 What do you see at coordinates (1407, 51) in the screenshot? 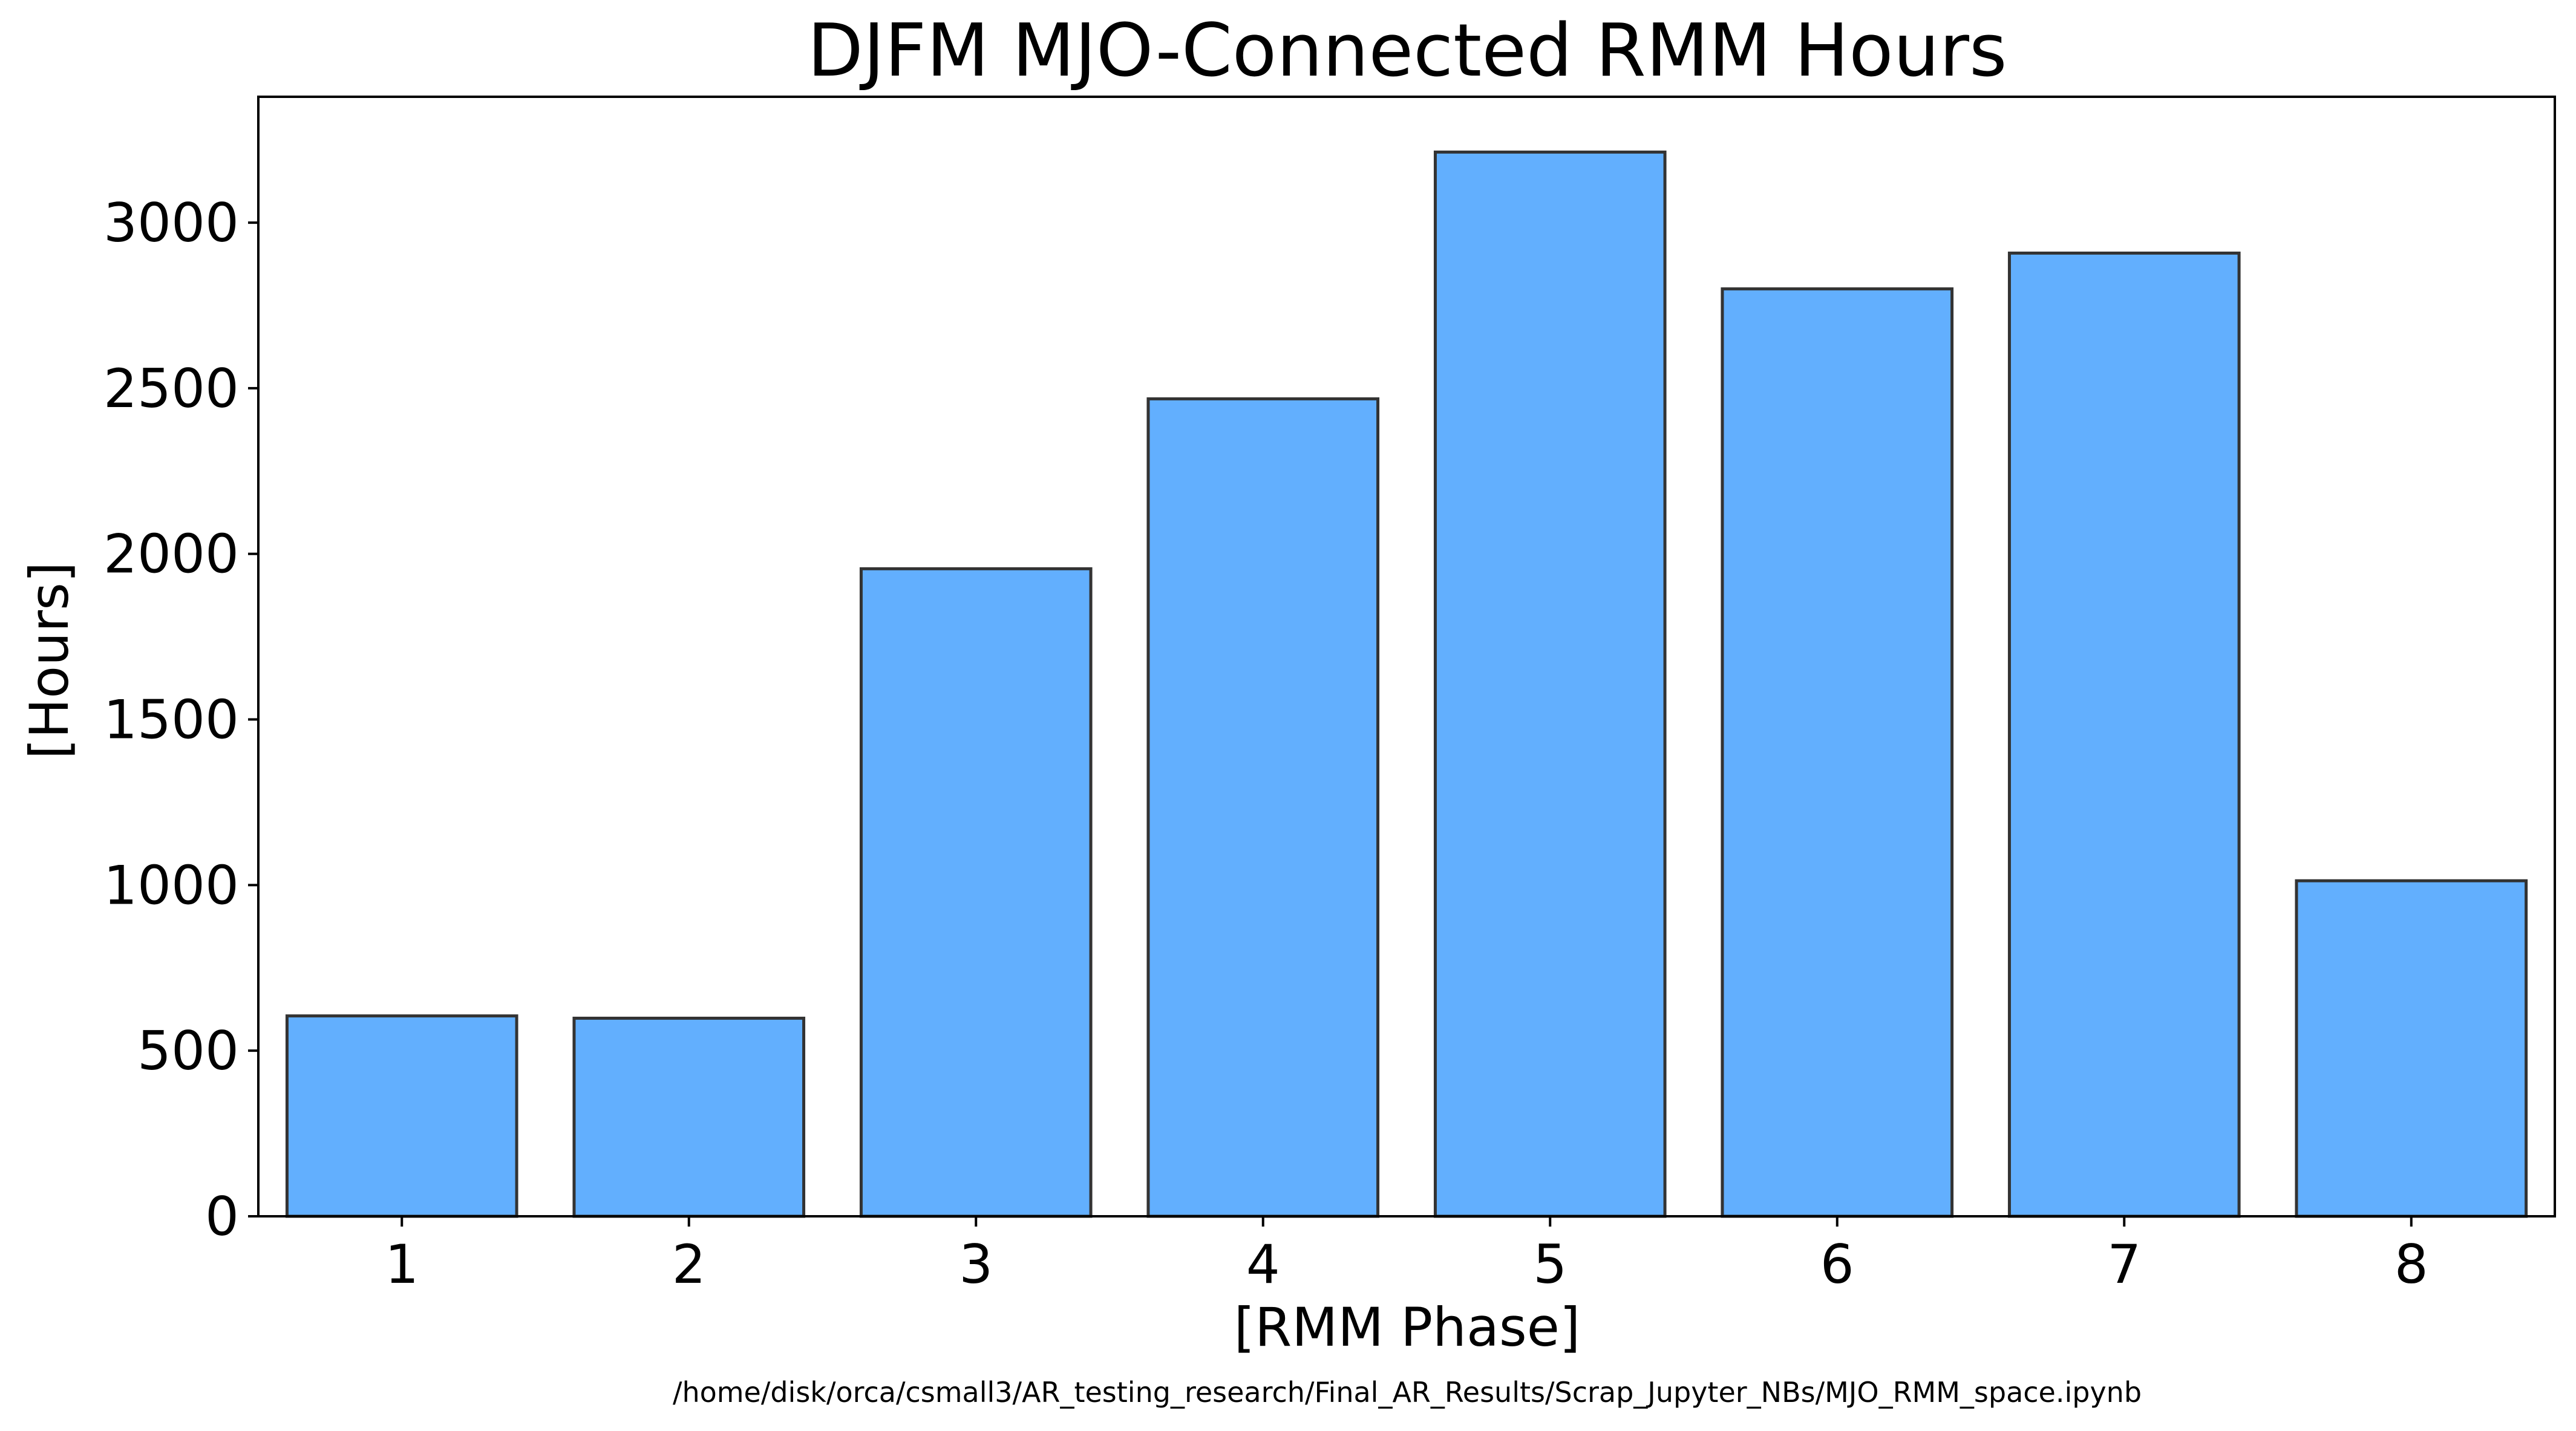
I see `chart-title: DJFM MJO-Connected RMM Hours` at bounding box center [1407, 51].